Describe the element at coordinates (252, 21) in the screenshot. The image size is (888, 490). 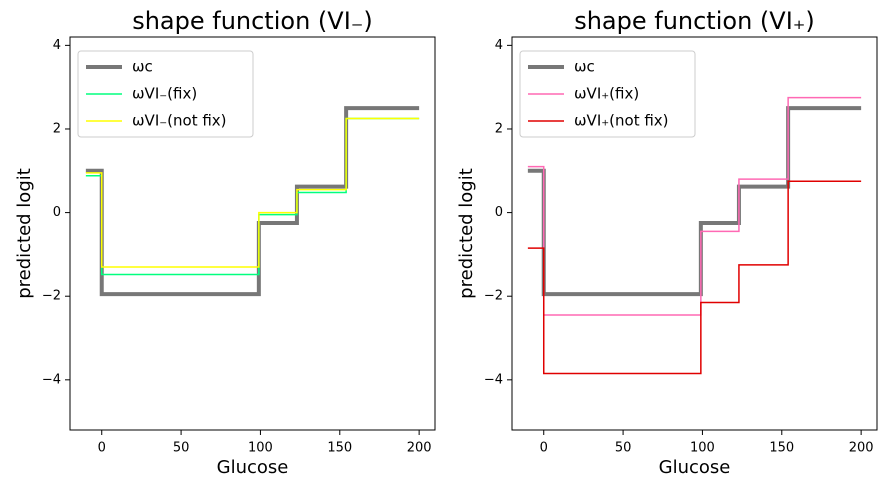
I see `chart-title: shape function (VI₋)` at that location.